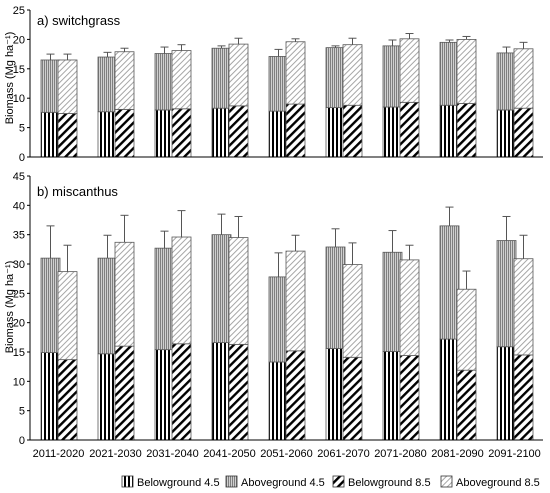 This screenshot has width=550, height=493. What do you see at coordinates (498, 483) in the screenshot?
I see `legend-label-aboveground-85: Aboveground 8.5` at bounding box center [498, 483].